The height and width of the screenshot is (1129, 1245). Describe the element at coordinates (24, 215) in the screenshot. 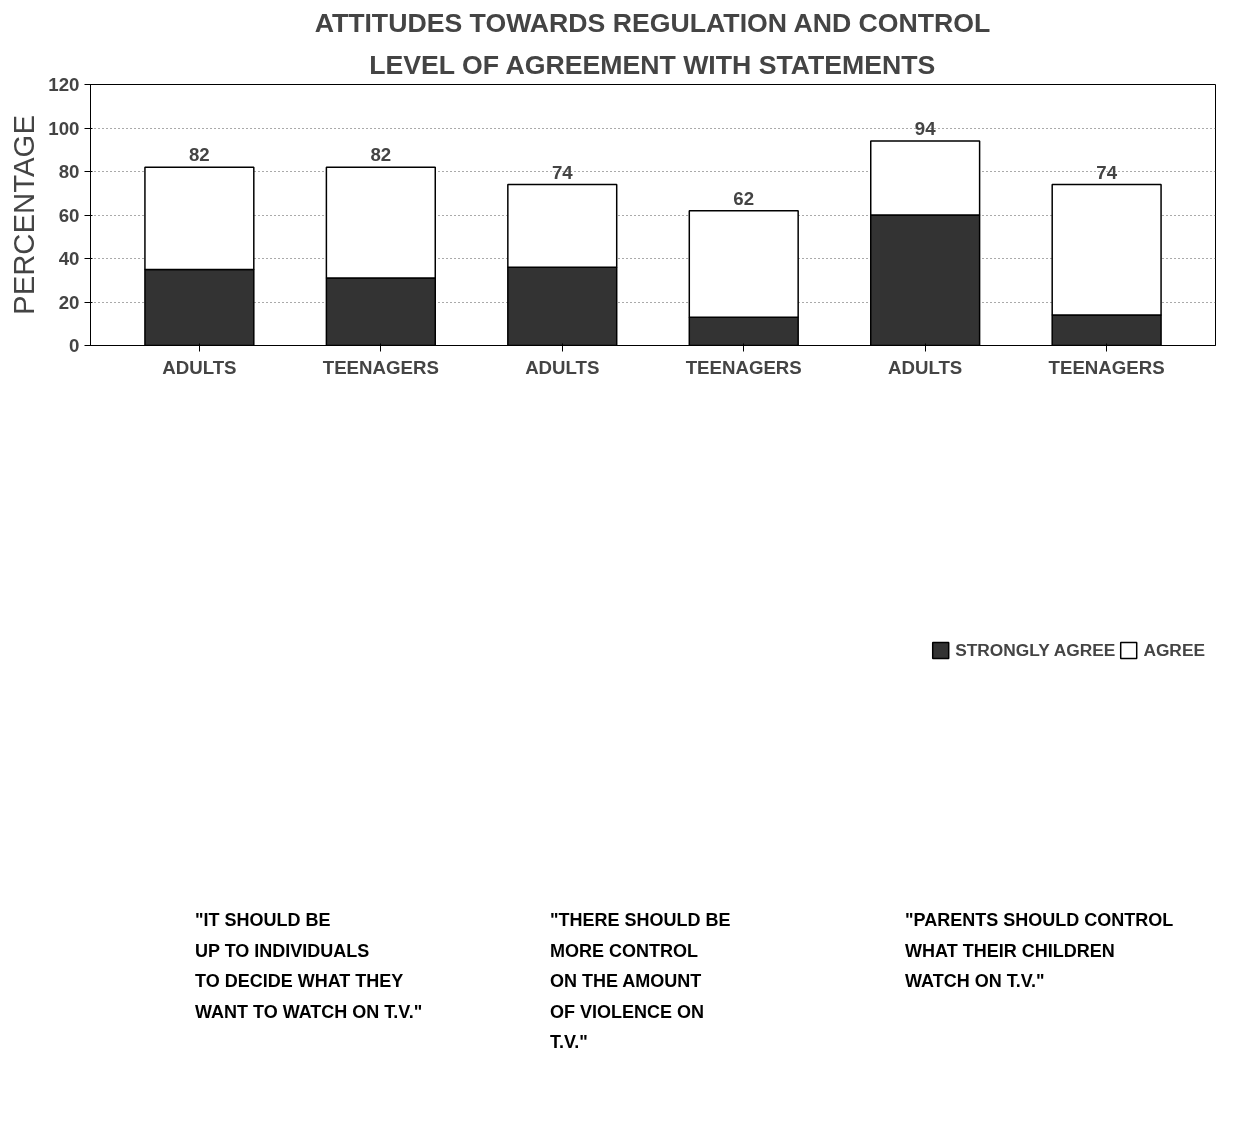

I see `y-axis-title: PERCENTAGE` at that location.